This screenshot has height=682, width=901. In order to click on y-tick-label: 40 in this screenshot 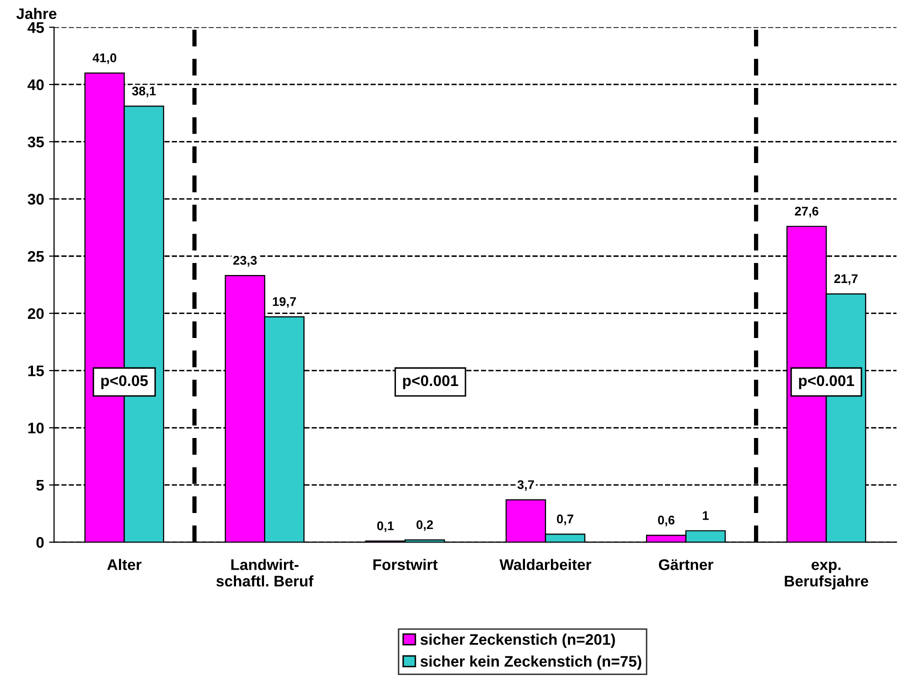, I will do `click(36, 84)`.